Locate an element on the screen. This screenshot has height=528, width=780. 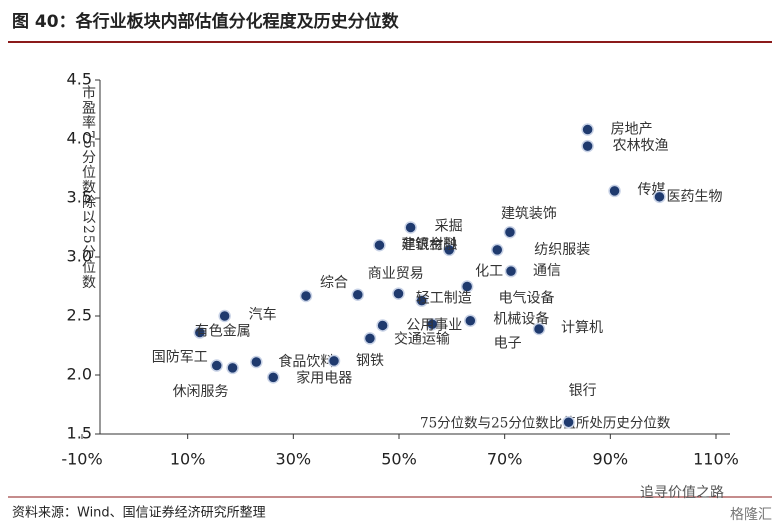
point-label: 电气设备 is located at coordinates (526, 298).